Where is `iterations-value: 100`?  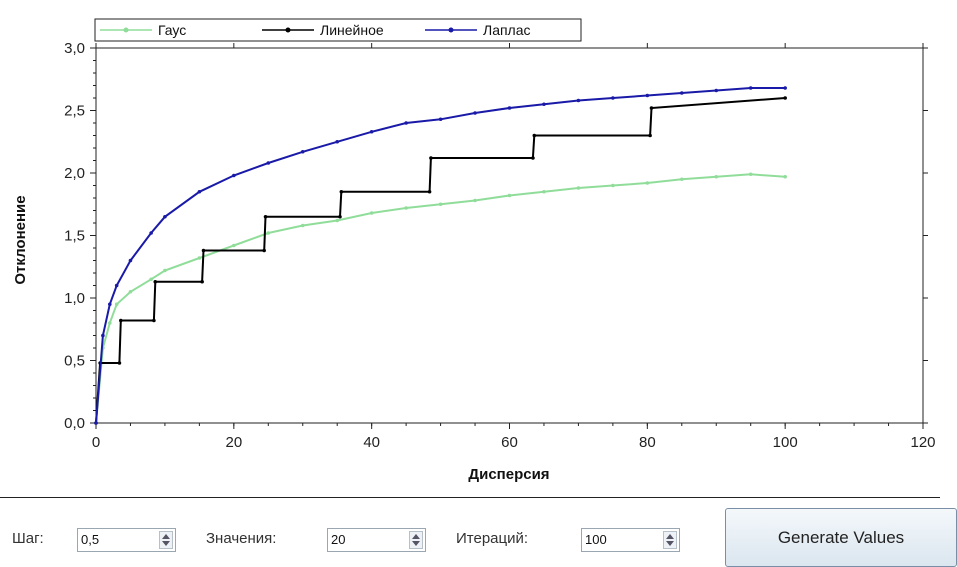 iterations-value: 100 is located at coordinates (596, 539).